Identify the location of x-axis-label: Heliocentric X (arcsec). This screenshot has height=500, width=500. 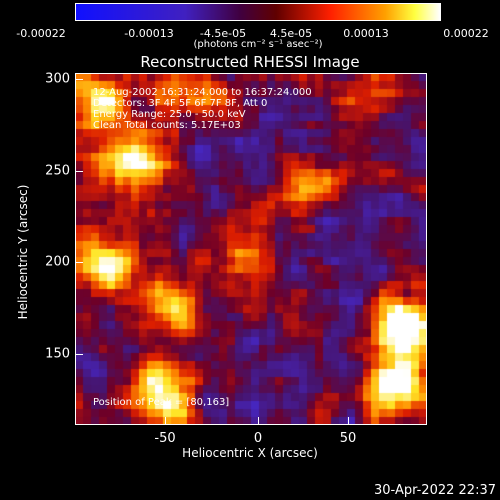
(250, 453).